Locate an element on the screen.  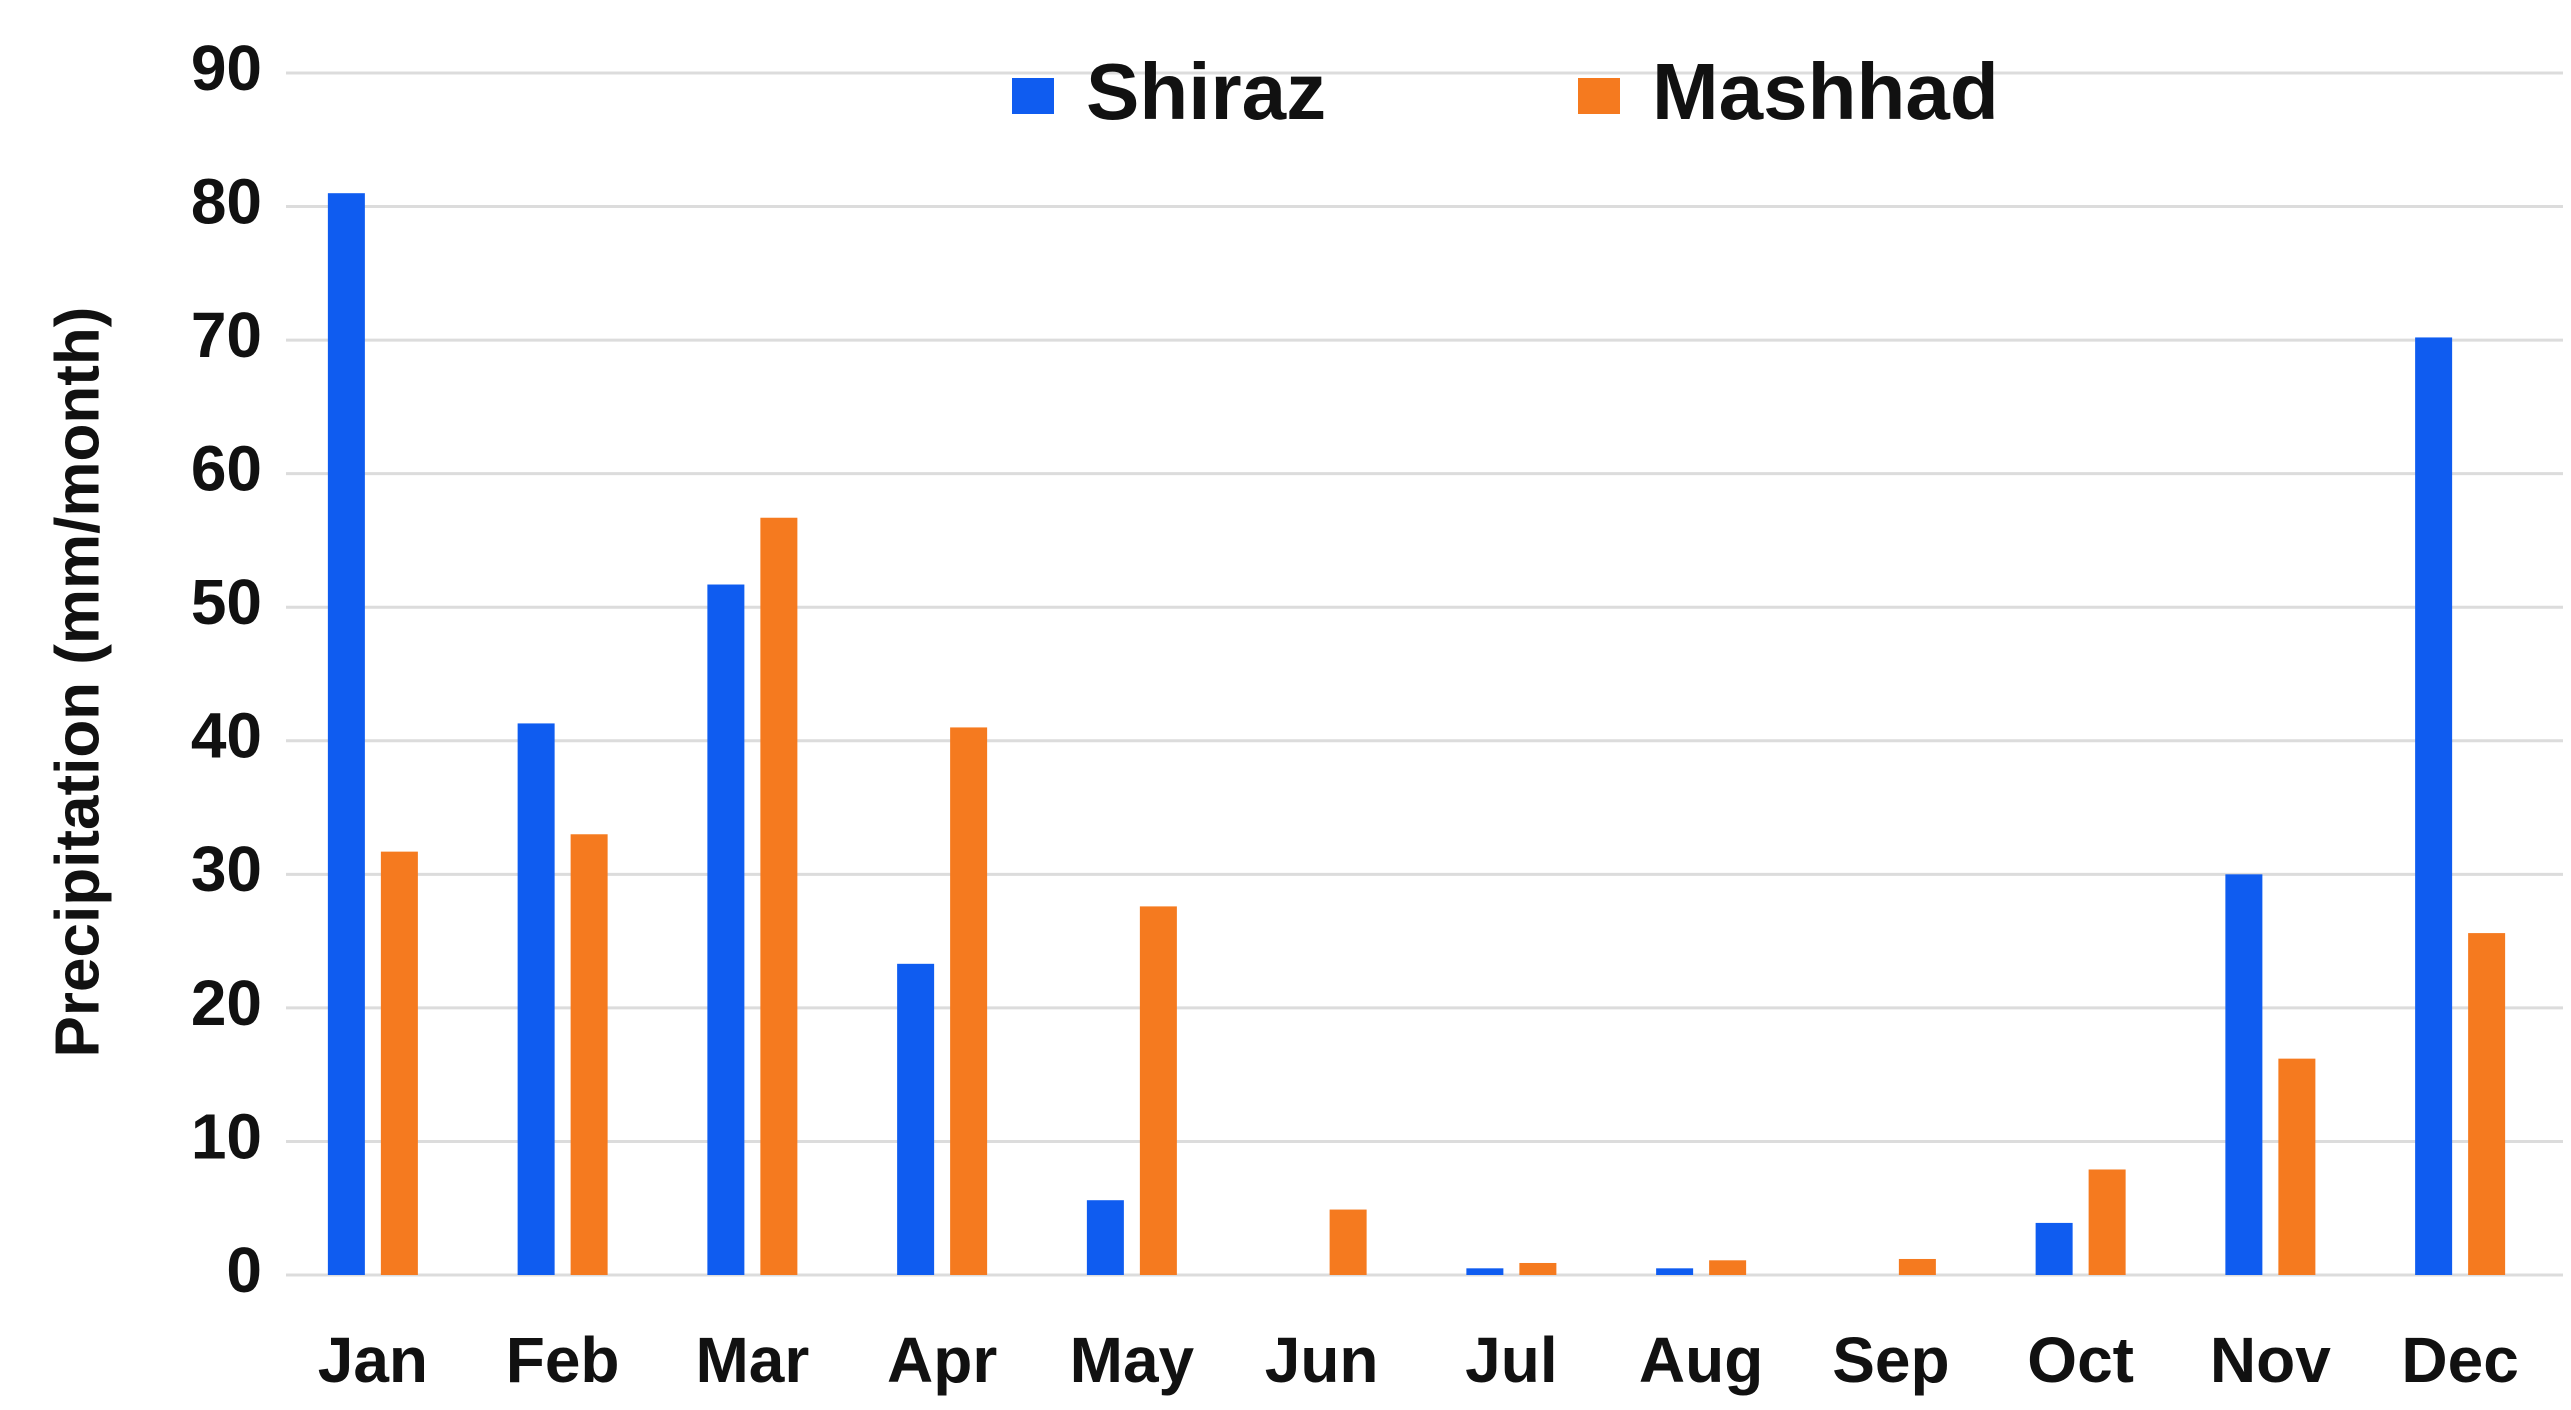
x-tick-label: Jun is located at coordinates (1322, 1360).